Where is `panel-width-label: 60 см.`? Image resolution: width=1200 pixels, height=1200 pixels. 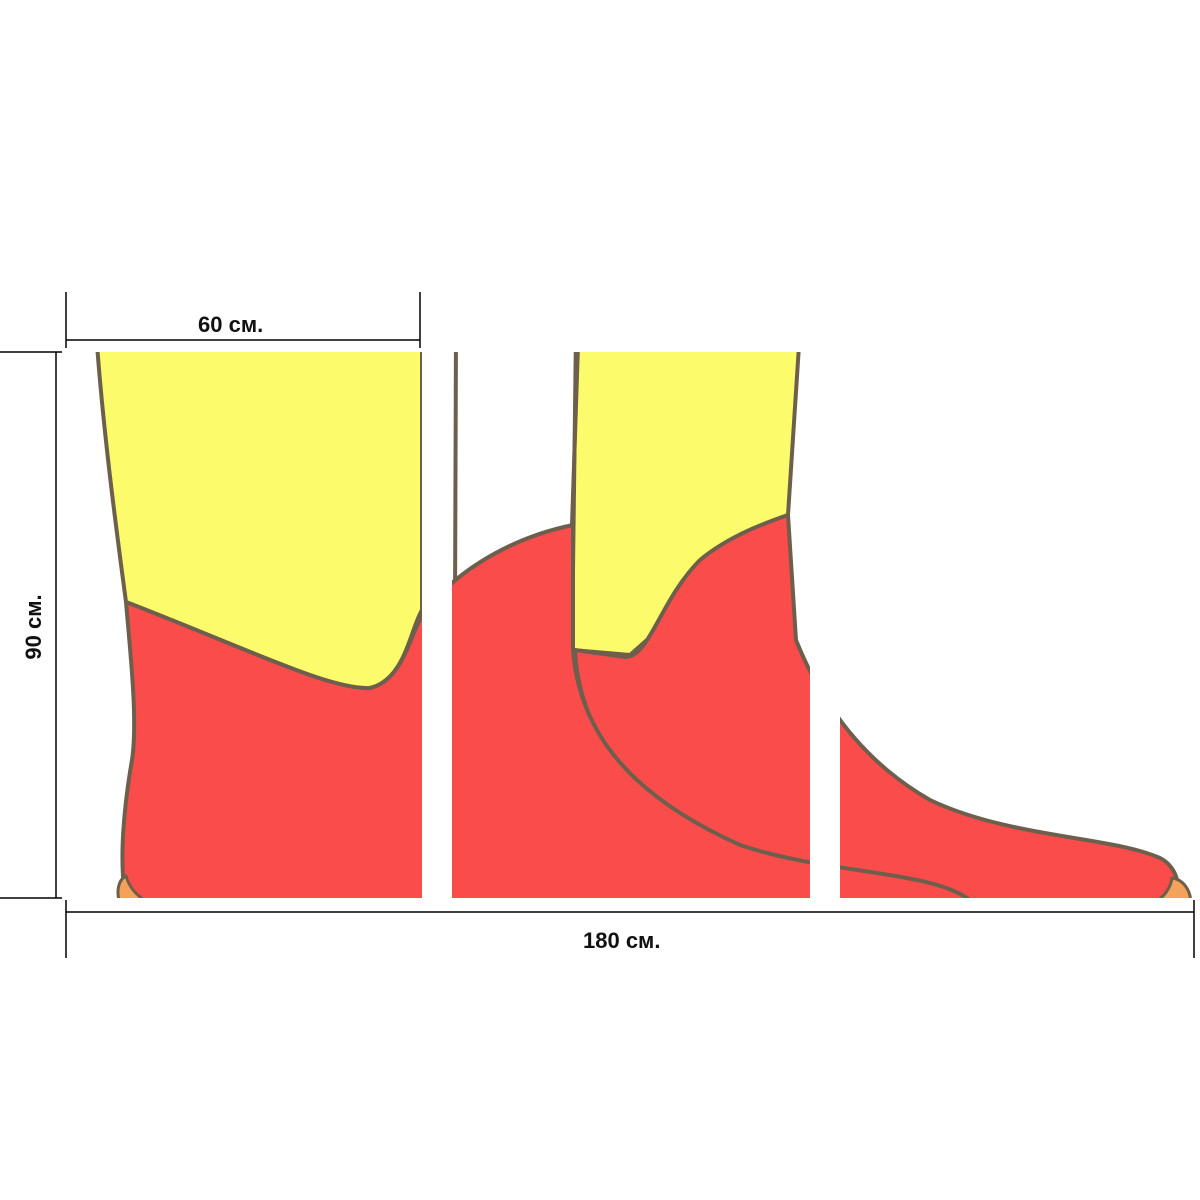
panel-width-label: 60 см. is located at coordinates (231, 324).